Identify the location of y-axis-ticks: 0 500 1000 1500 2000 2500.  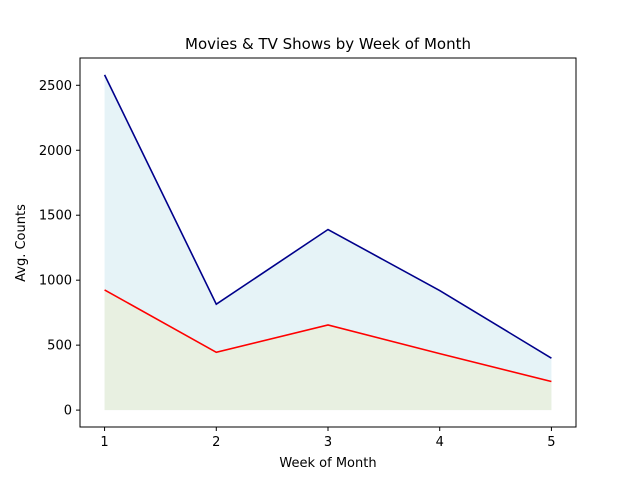
(59, 249).